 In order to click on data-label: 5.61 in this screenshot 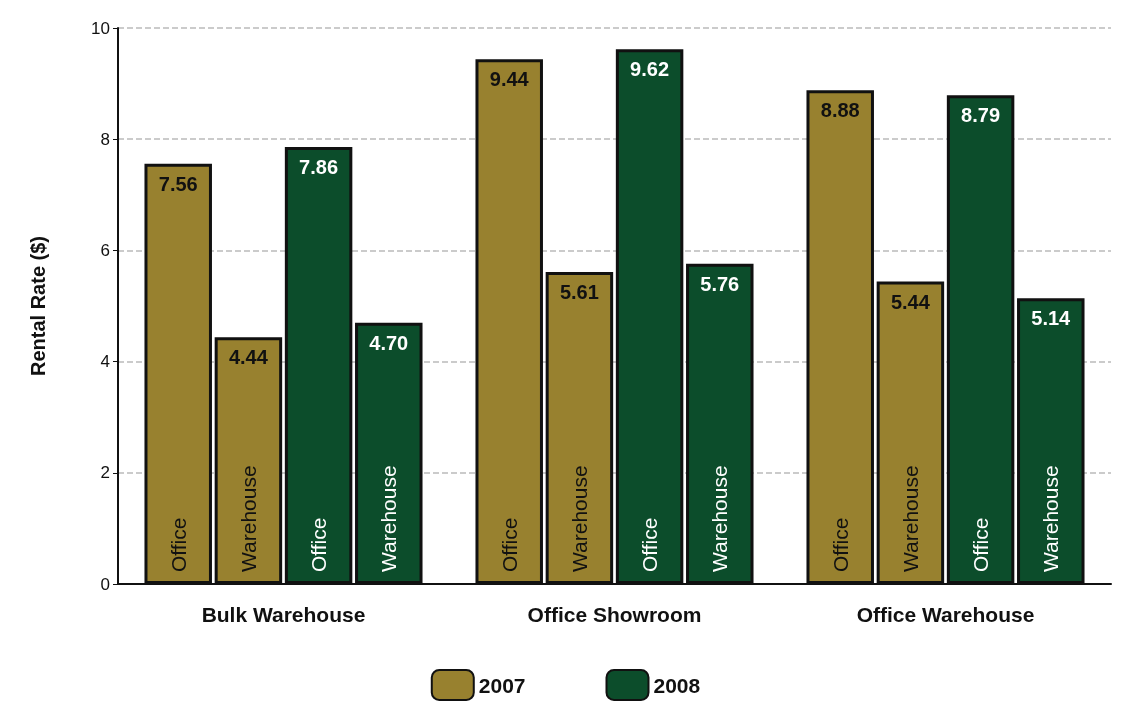, I will do `click(579, 292)`.